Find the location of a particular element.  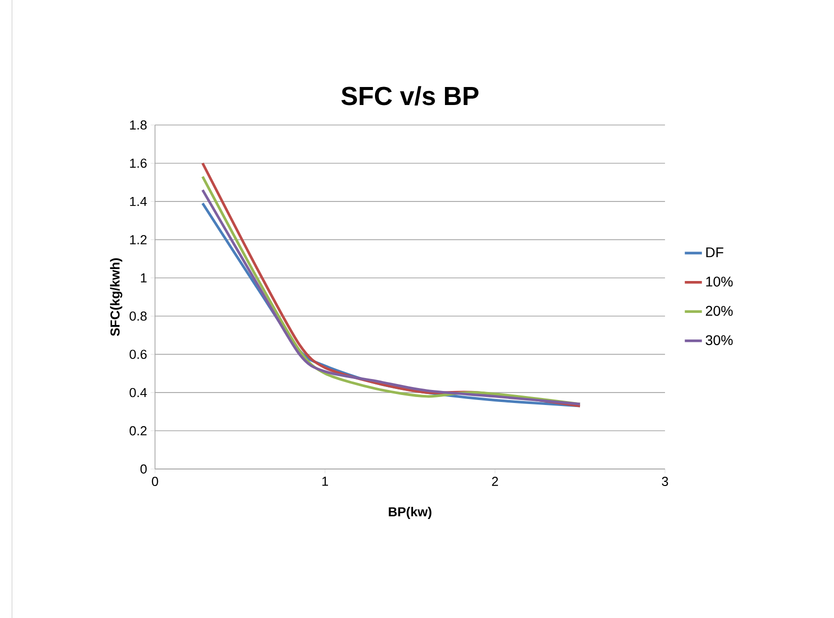

legend-label: 10% is located at coordinates (719, 281).